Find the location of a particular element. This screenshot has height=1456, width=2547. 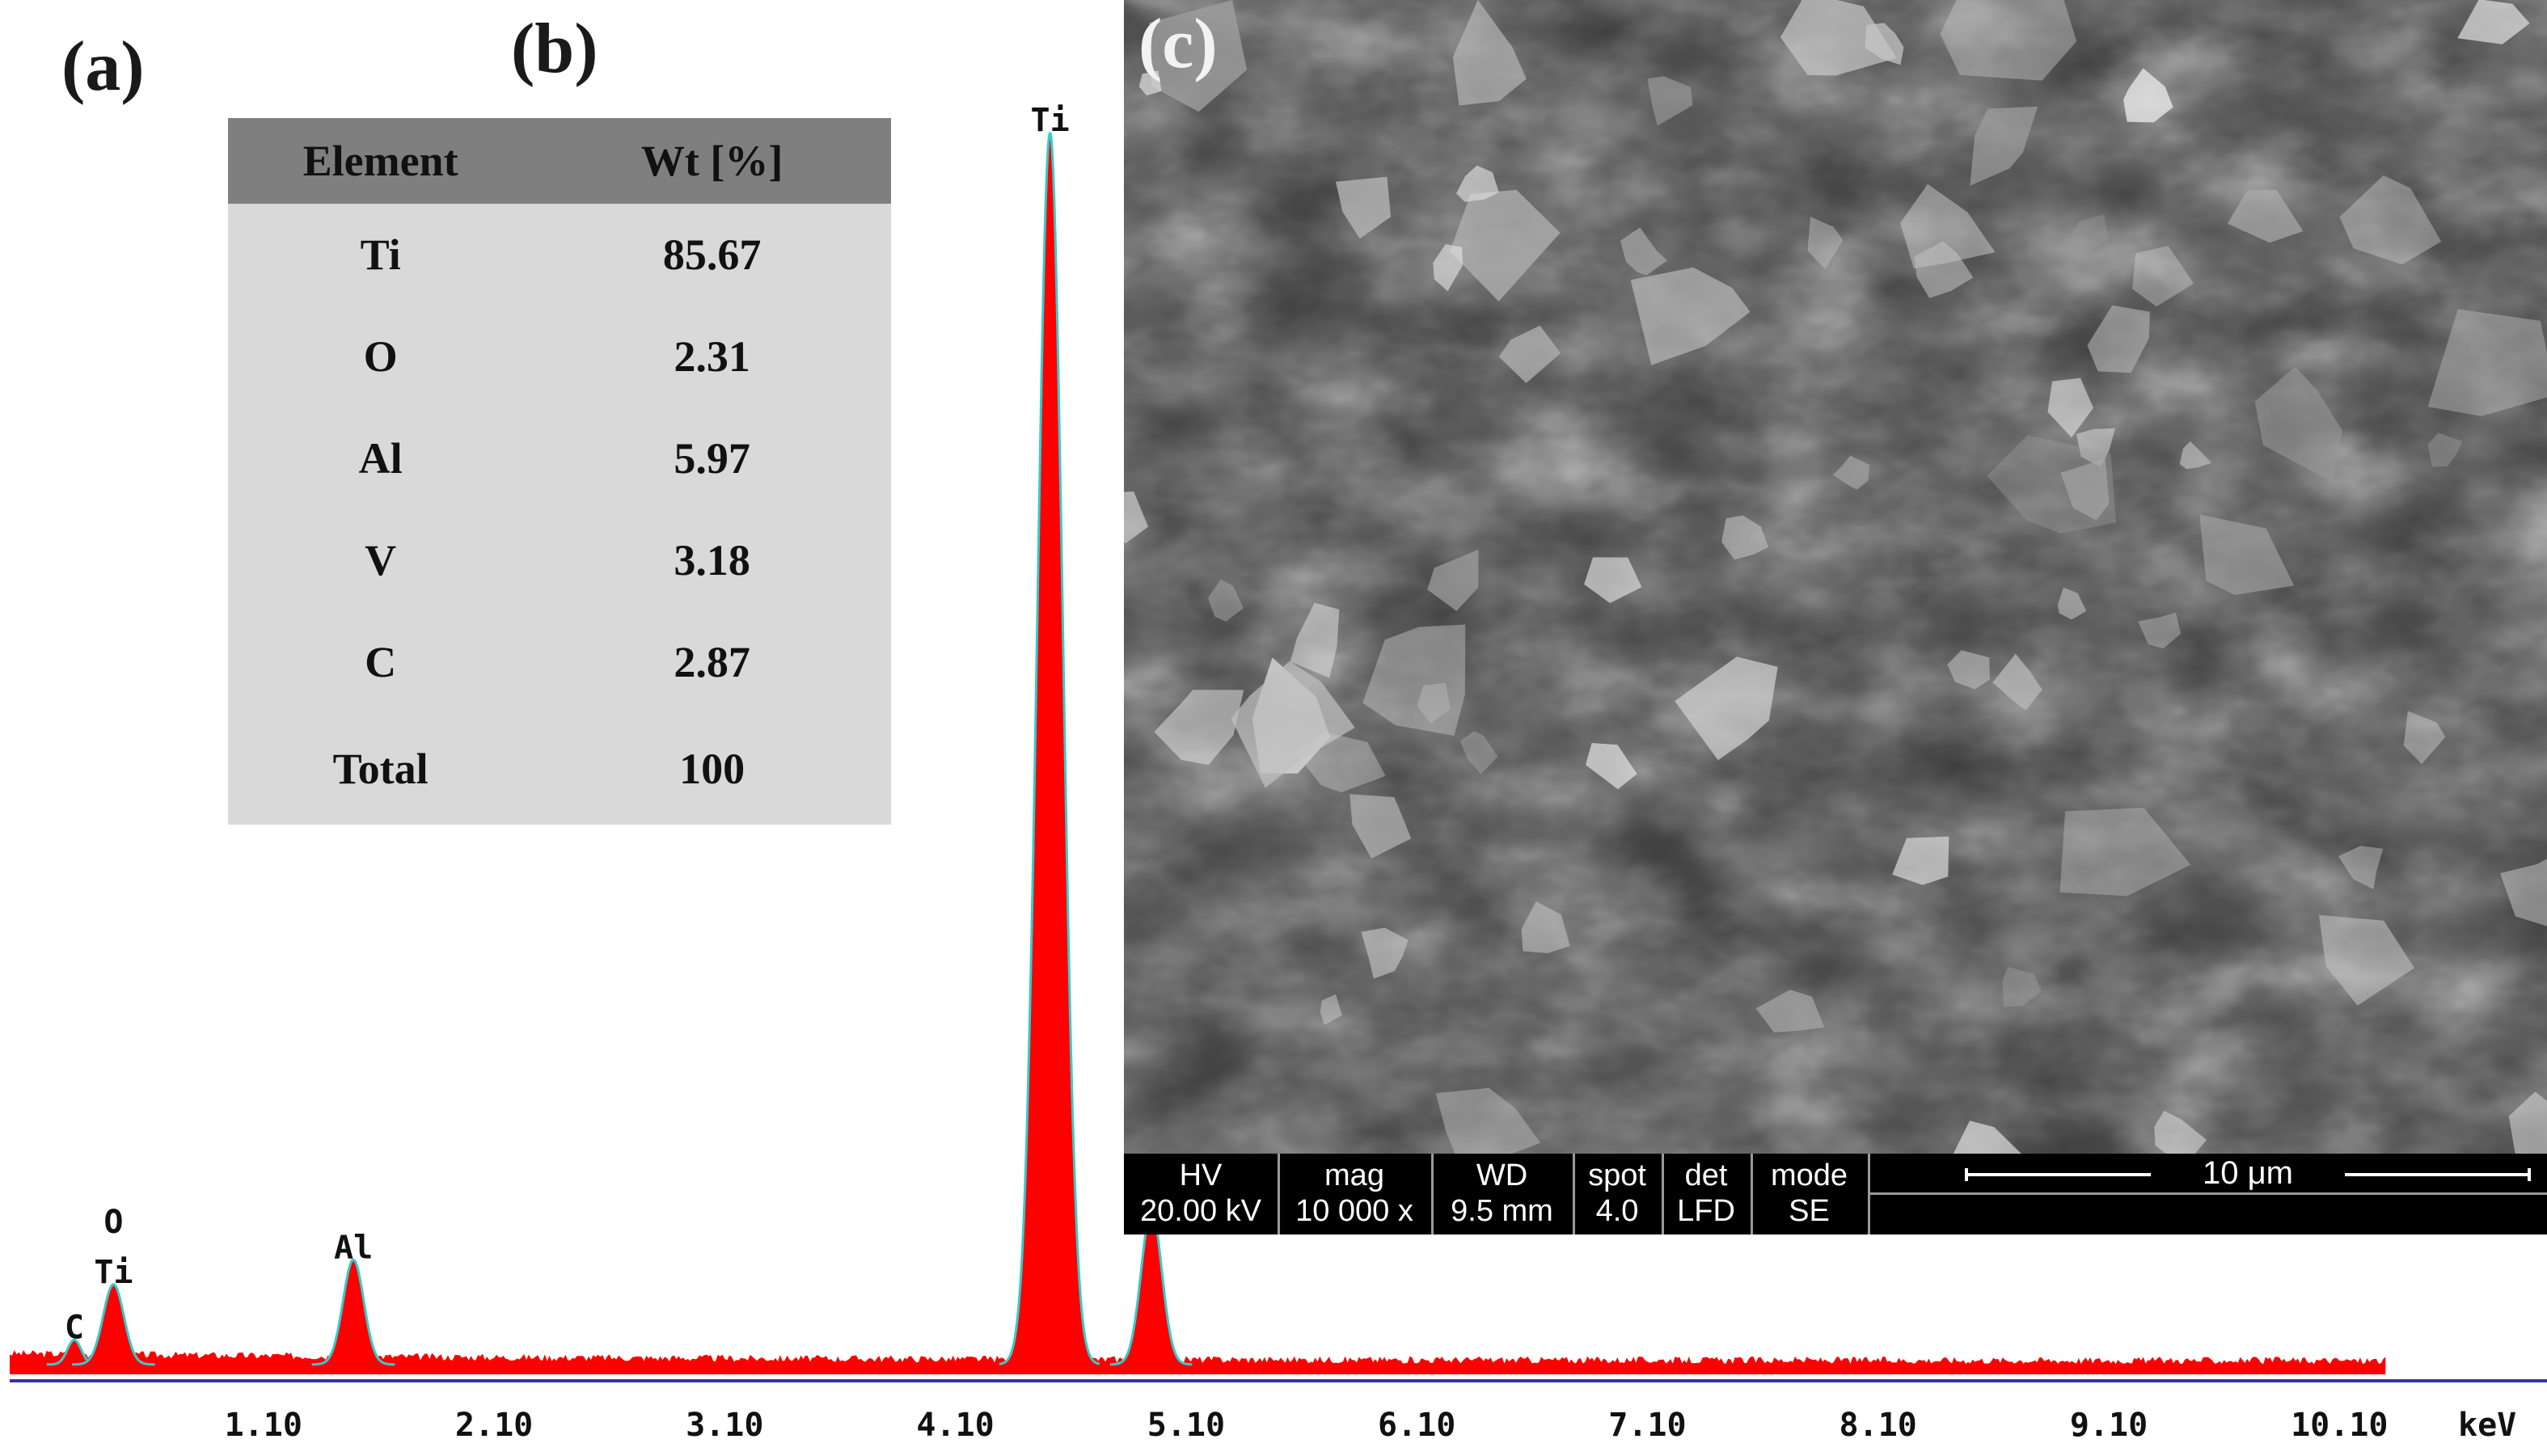

spectrum-background is located at coordinates (1198, 1362).